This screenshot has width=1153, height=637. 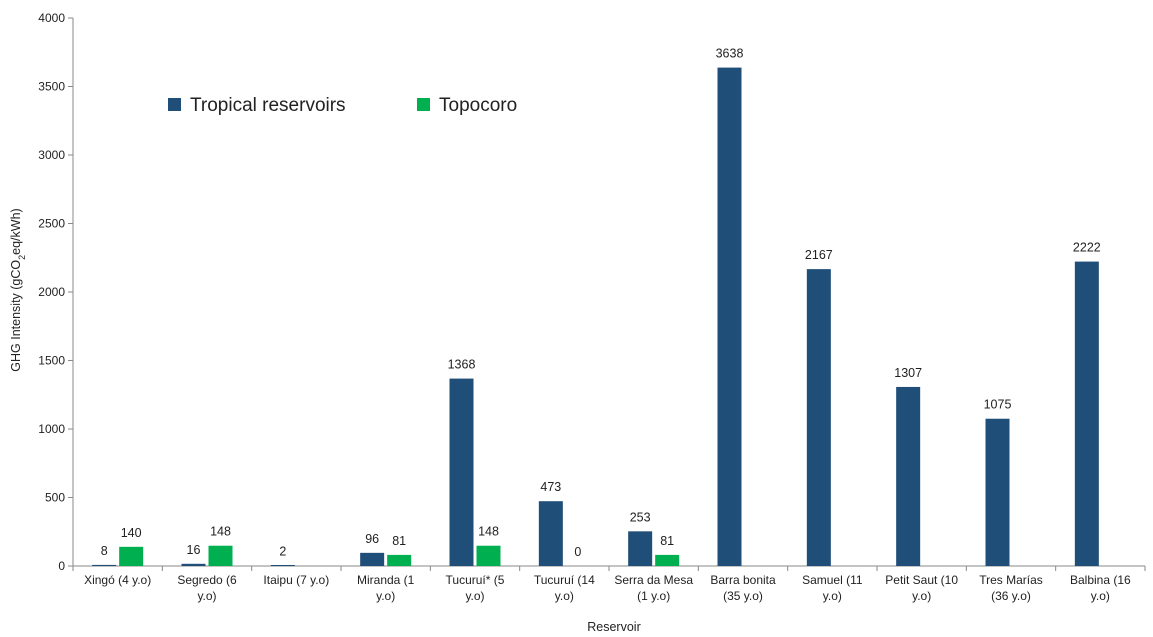 What do you see at coordinates (131, 533) in the screenshot?
I see `data-label: 140` at bounding box center [131, 533].